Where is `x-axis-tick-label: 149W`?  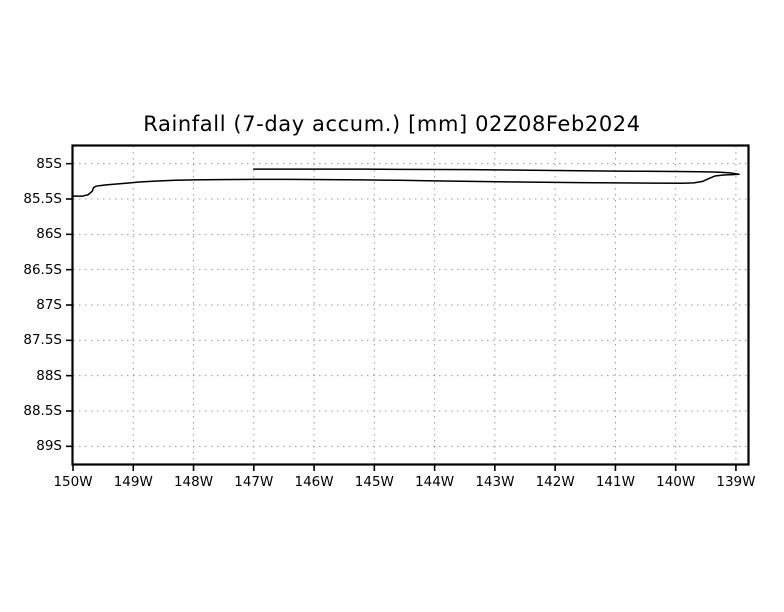 x-axis-tick-label: 149W is located at coordinates (133, 482).